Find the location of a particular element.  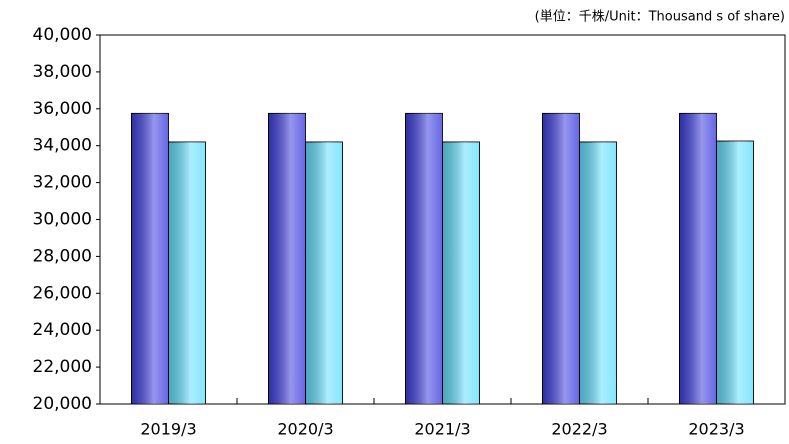

y-tick-label: 40,000 is located at coordinates (62, 35).